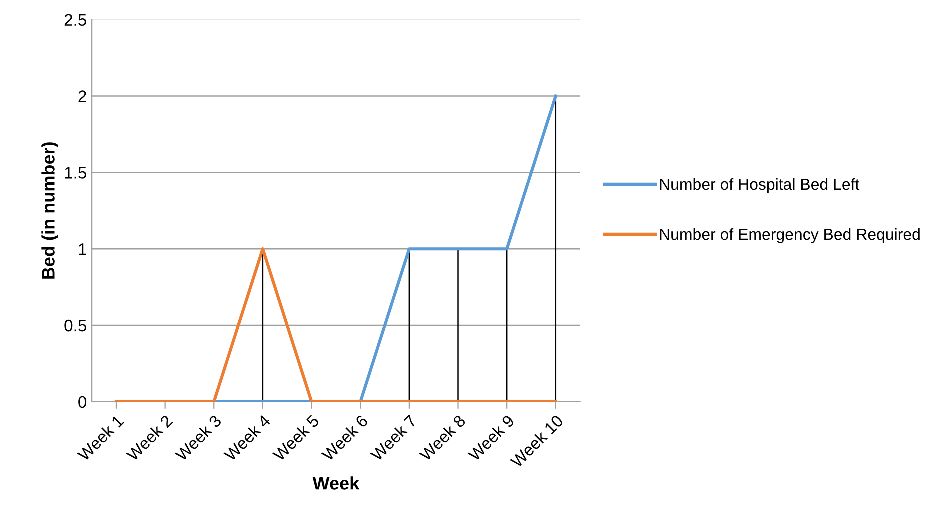  Describe the element at coordinates (82, 250) in the screenshot. I see `y-tick-label: 1` at that location.